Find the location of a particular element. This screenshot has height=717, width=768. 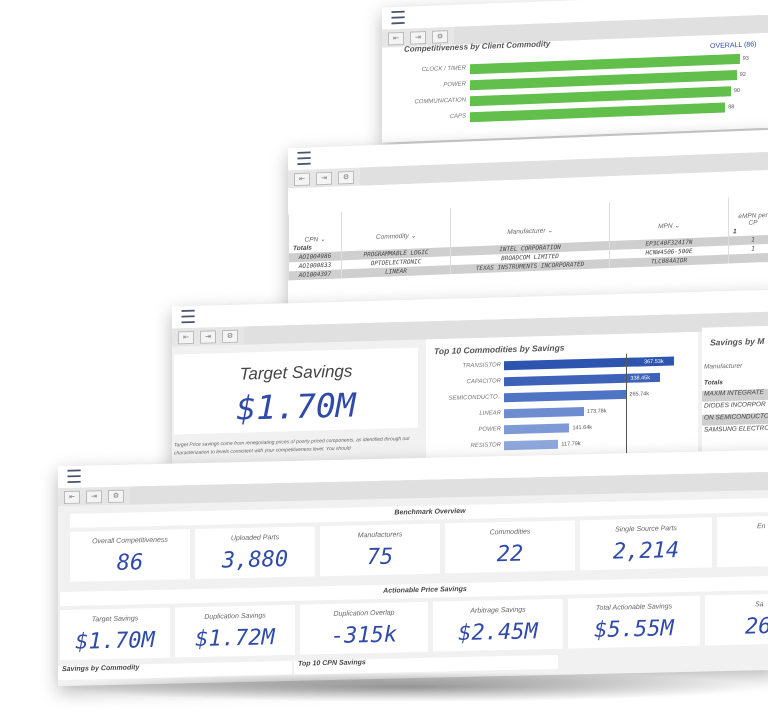

kpi-card: Single Source Parts 2,214 is located at coordinates (646, 544).